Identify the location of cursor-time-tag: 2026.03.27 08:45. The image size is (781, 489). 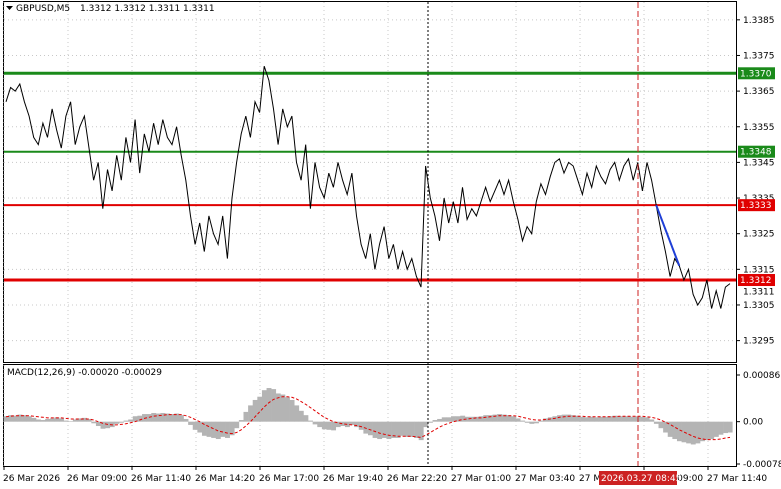
(640, 478).